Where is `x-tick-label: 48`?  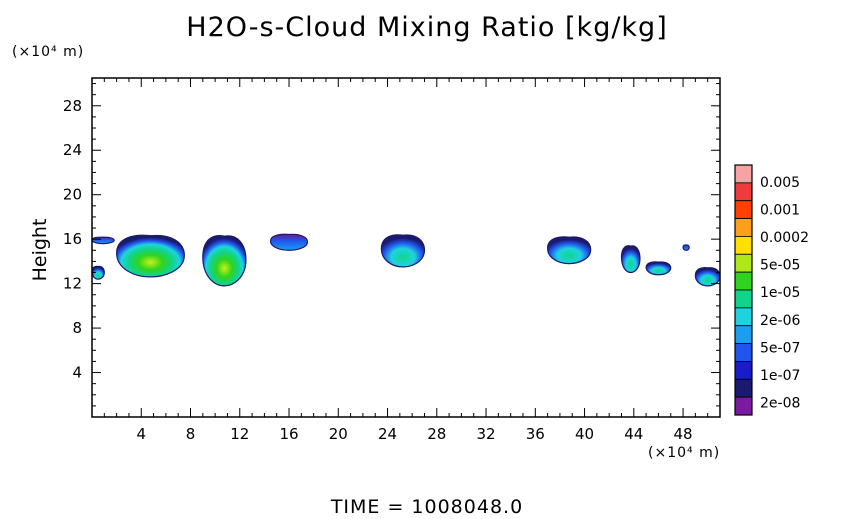
x-tick-label: 48 is located at coordinates (683, 434).